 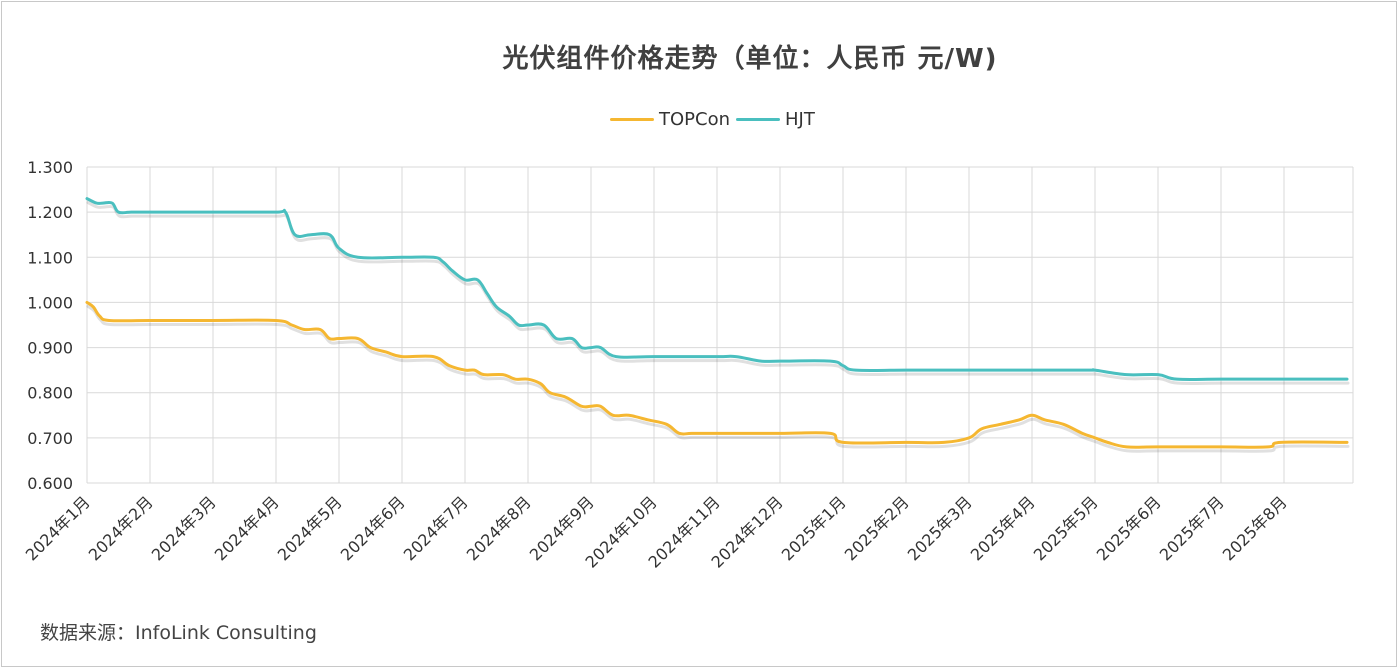 I want to click on x-tick-label: 2025年2月, so click(x=877, y=528).